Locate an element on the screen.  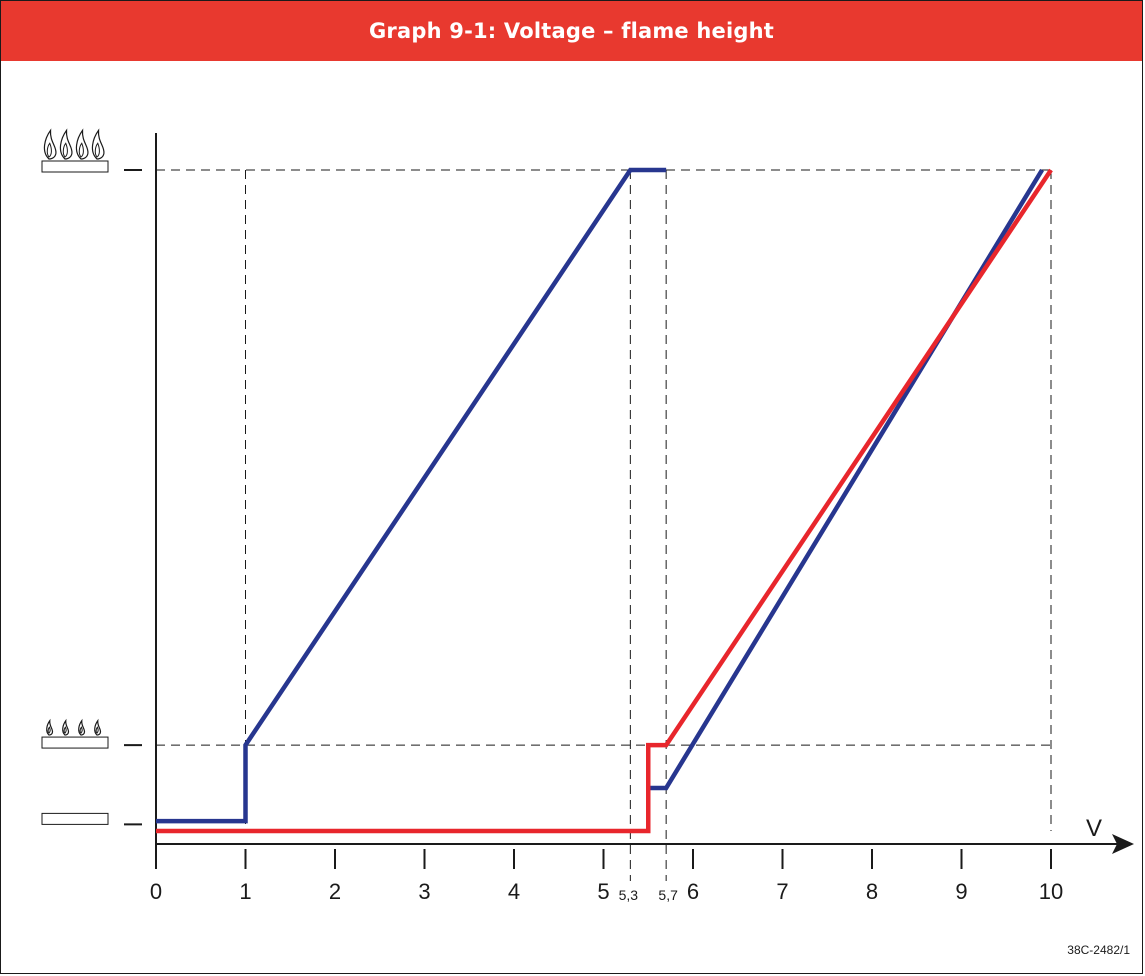
x-tick-label-9: 9 is located at coordinates (961, 891).